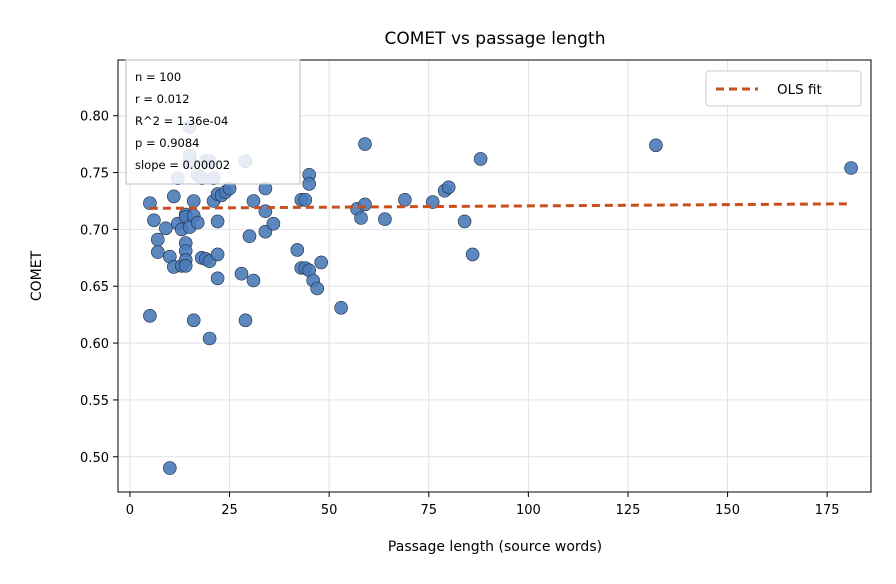  What do you see at coordinates (628, 510) in the screenshot?
I see `x-tick-label: 125` at bounding box center [628, 510].